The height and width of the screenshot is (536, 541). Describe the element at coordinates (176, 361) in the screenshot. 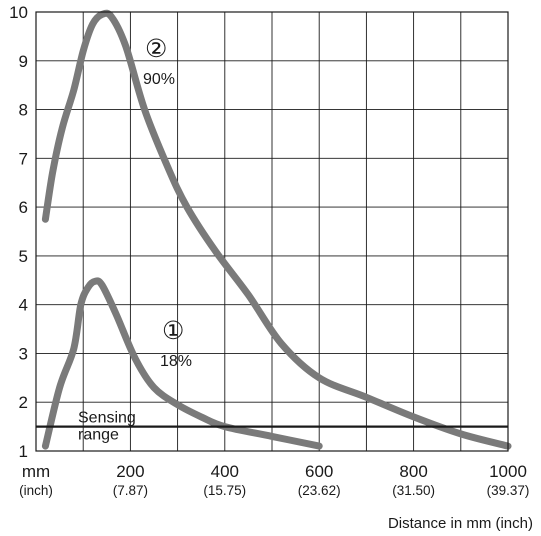

I see `series-1-label: 18%` at that location.